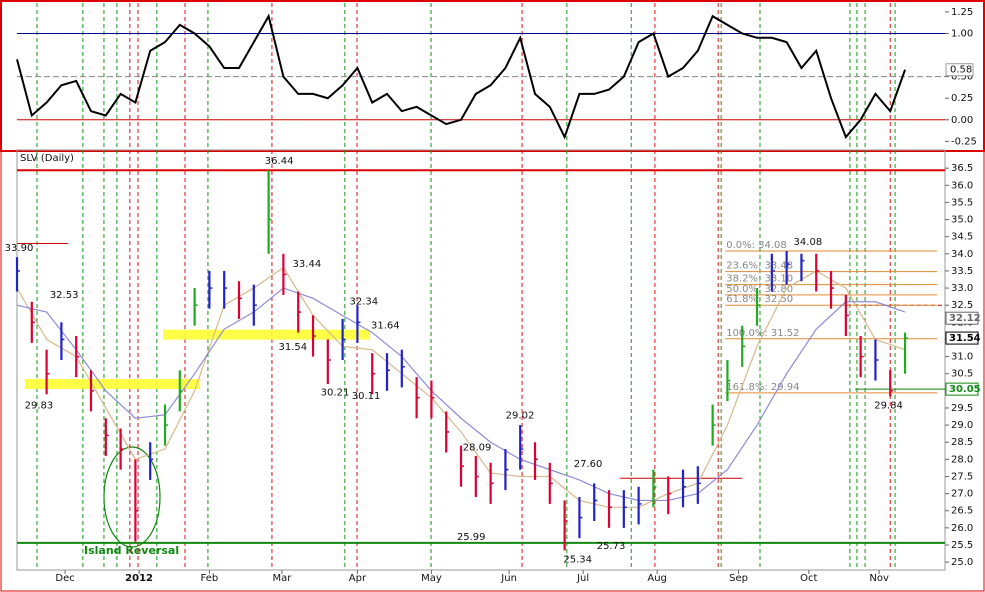 The image size is (985, 592). I want to click on price-marker-label: 31.54, so click(965, 338).